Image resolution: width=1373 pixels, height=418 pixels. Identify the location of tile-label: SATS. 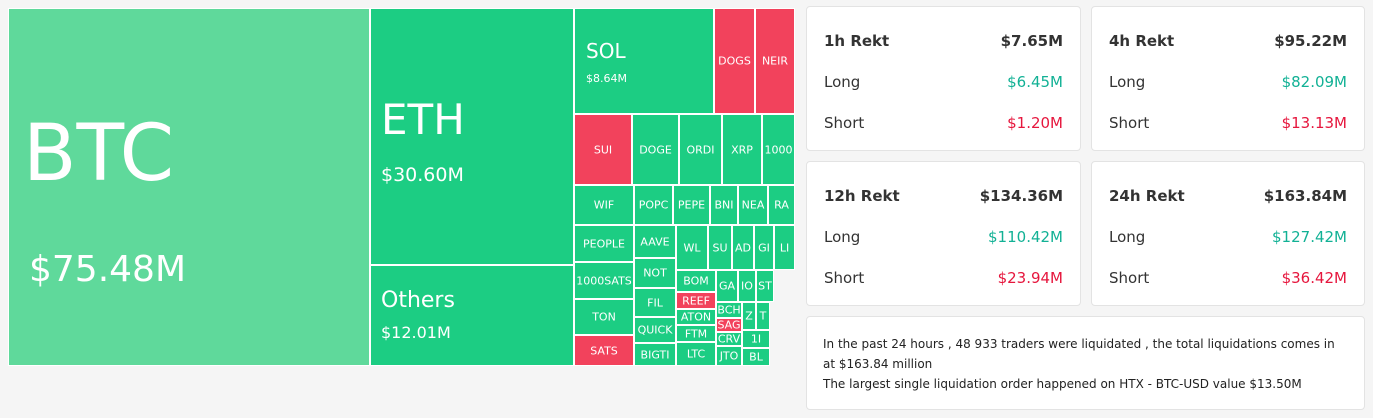
(604, 350).